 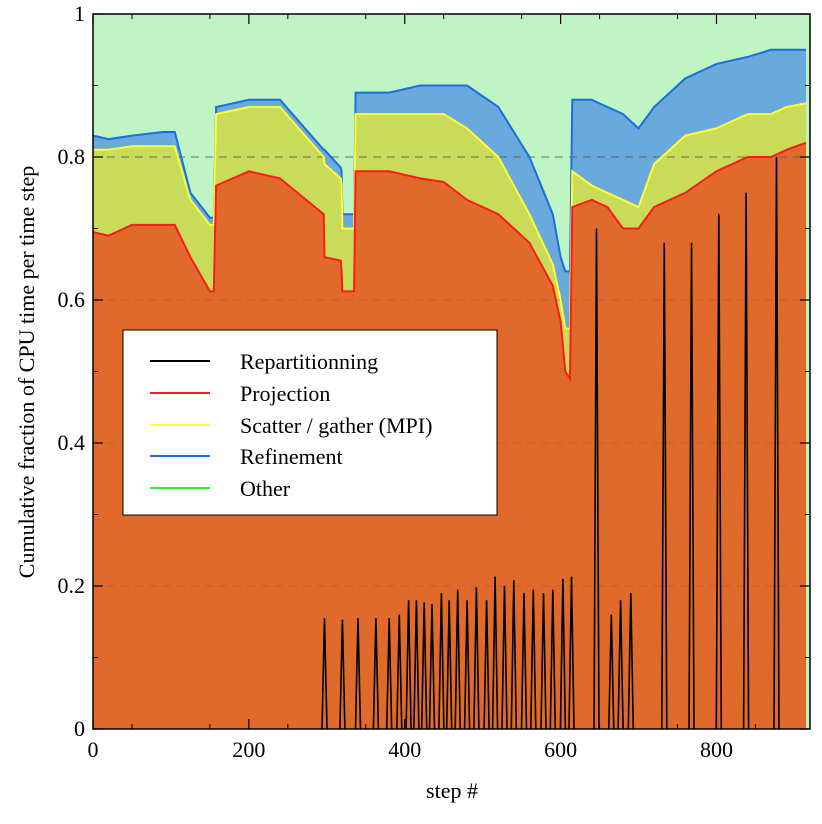 I want to click on legend-label-repartitionning: Repartitionning, so click(x=309, y=361).